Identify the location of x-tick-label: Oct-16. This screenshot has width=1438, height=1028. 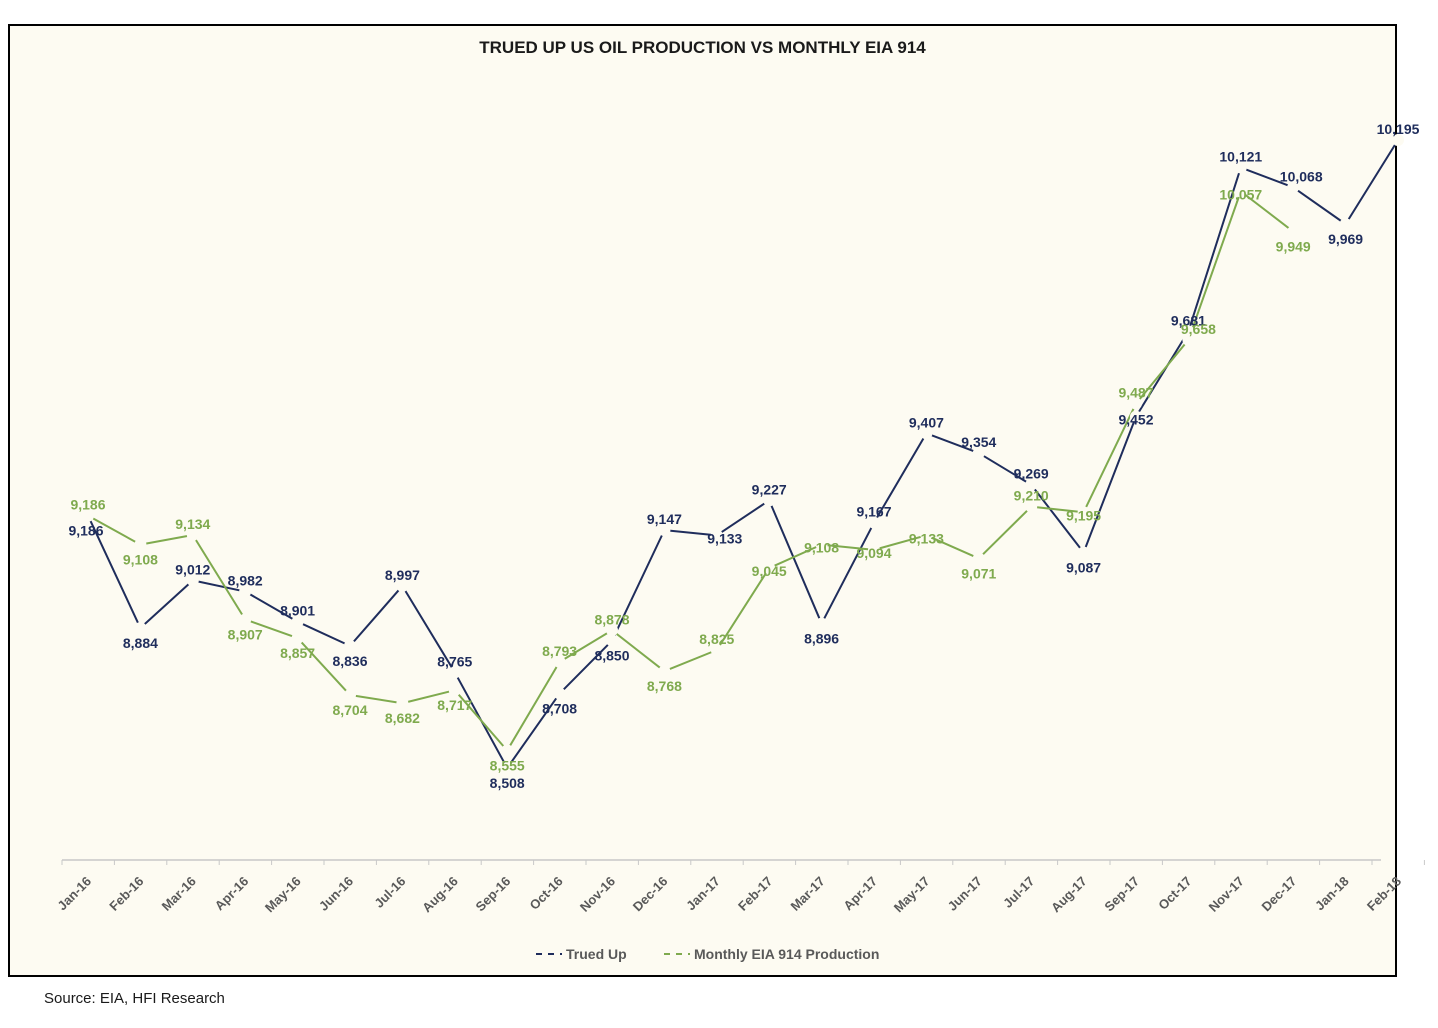
(545, 893).